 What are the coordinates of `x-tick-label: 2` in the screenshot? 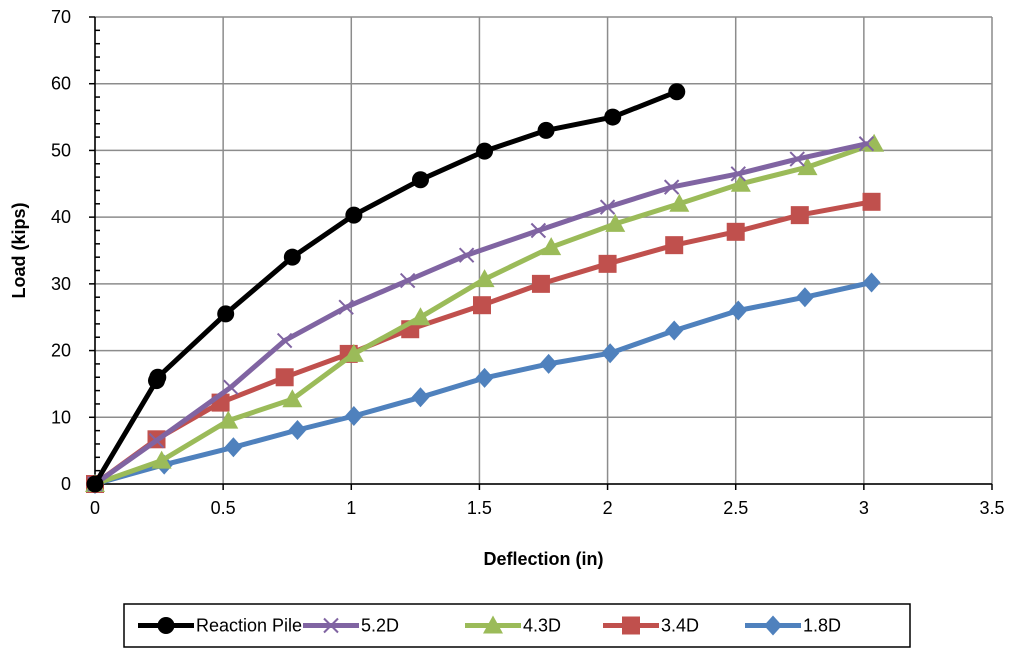 It's located at (608, 508).